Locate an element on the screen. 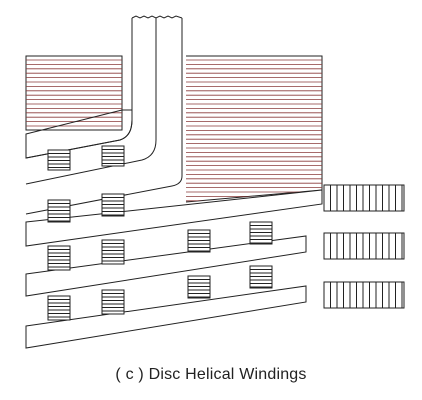 This screenshot has width=422, height=400. side-spacer-blocks is located at coordinates (364, 246).